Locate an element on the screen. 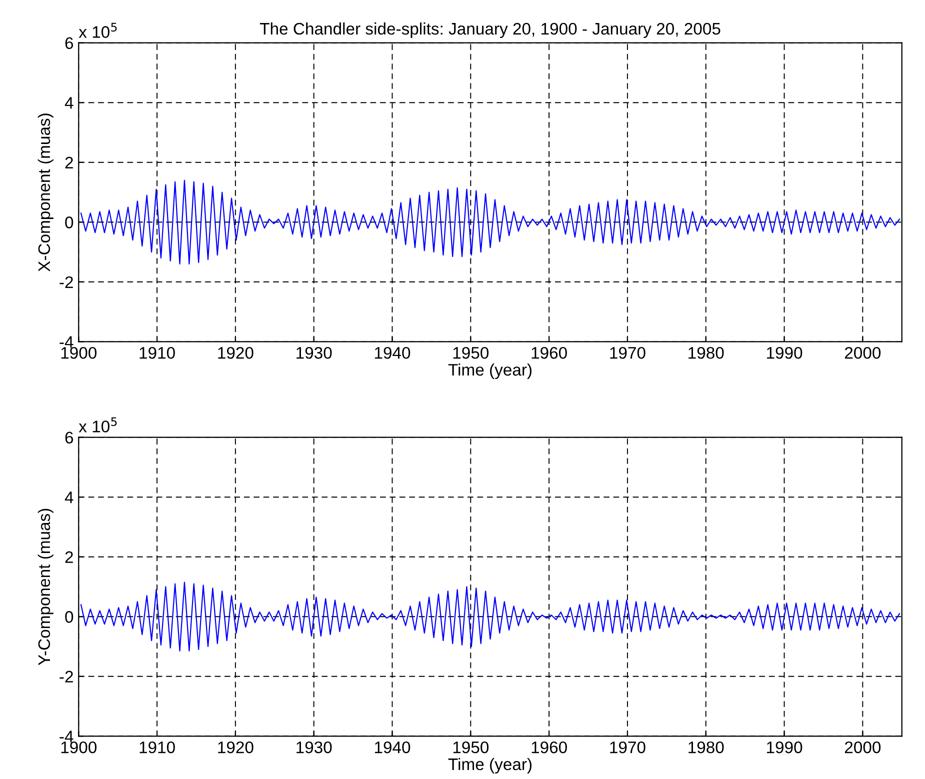 The image size is (925, 779). chart-title: The Chandler side-splits: January 20, 1900 - January 20, 2005 is located at coordinates (490, 30).